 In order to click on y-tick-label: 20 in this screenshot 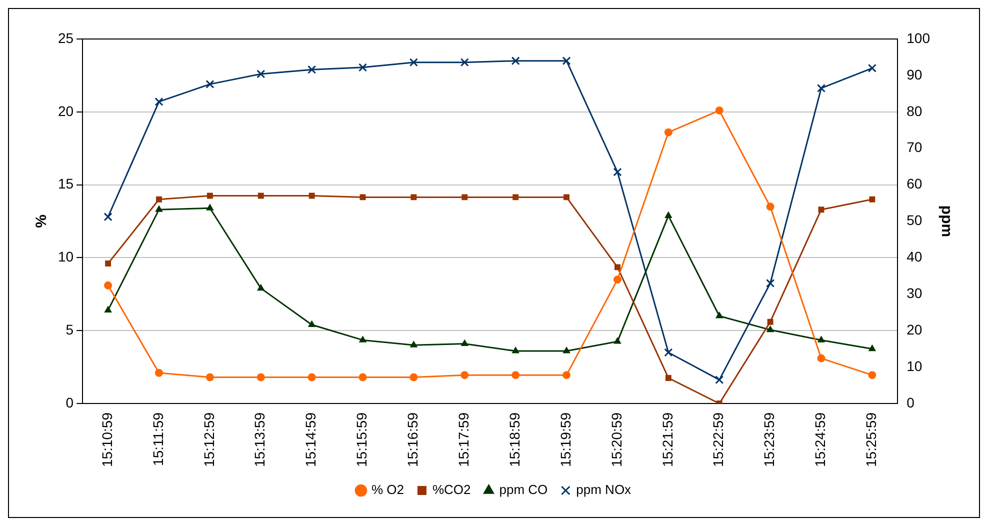, I will do `click(66, 110)`.